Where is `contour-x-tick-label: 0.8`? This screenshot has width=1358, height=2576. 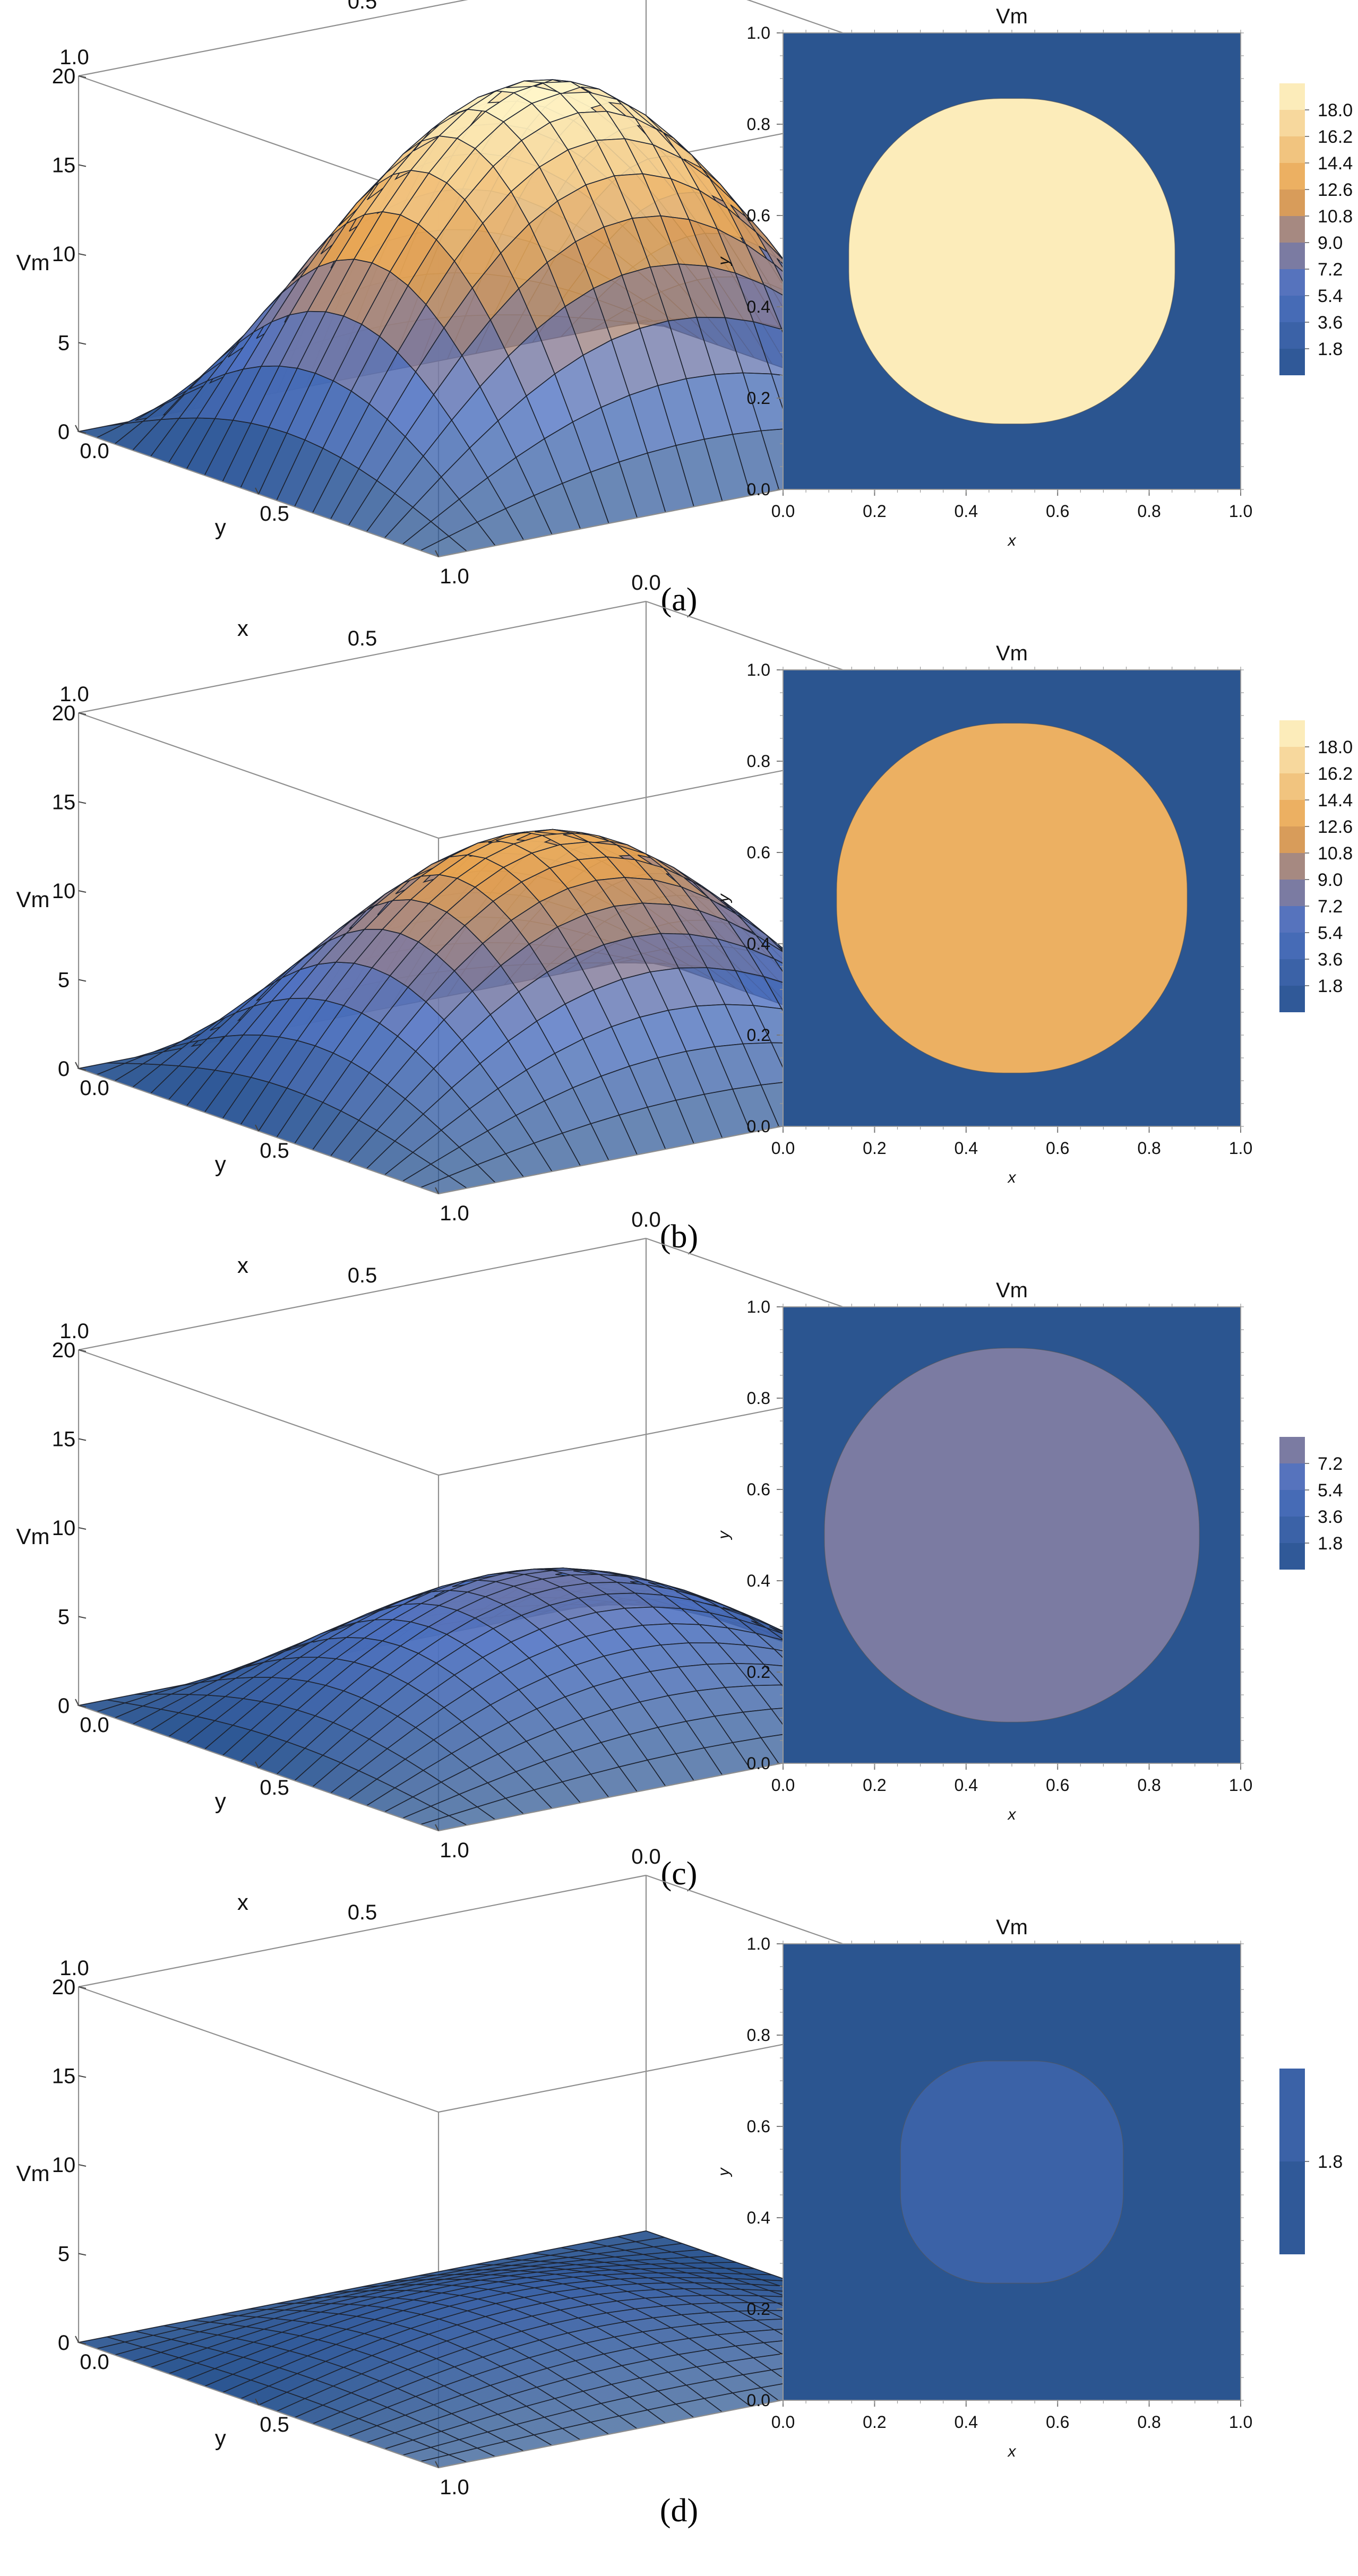
contour-x-tick-label: 0.8 is located at coordinates (1149, 1148).